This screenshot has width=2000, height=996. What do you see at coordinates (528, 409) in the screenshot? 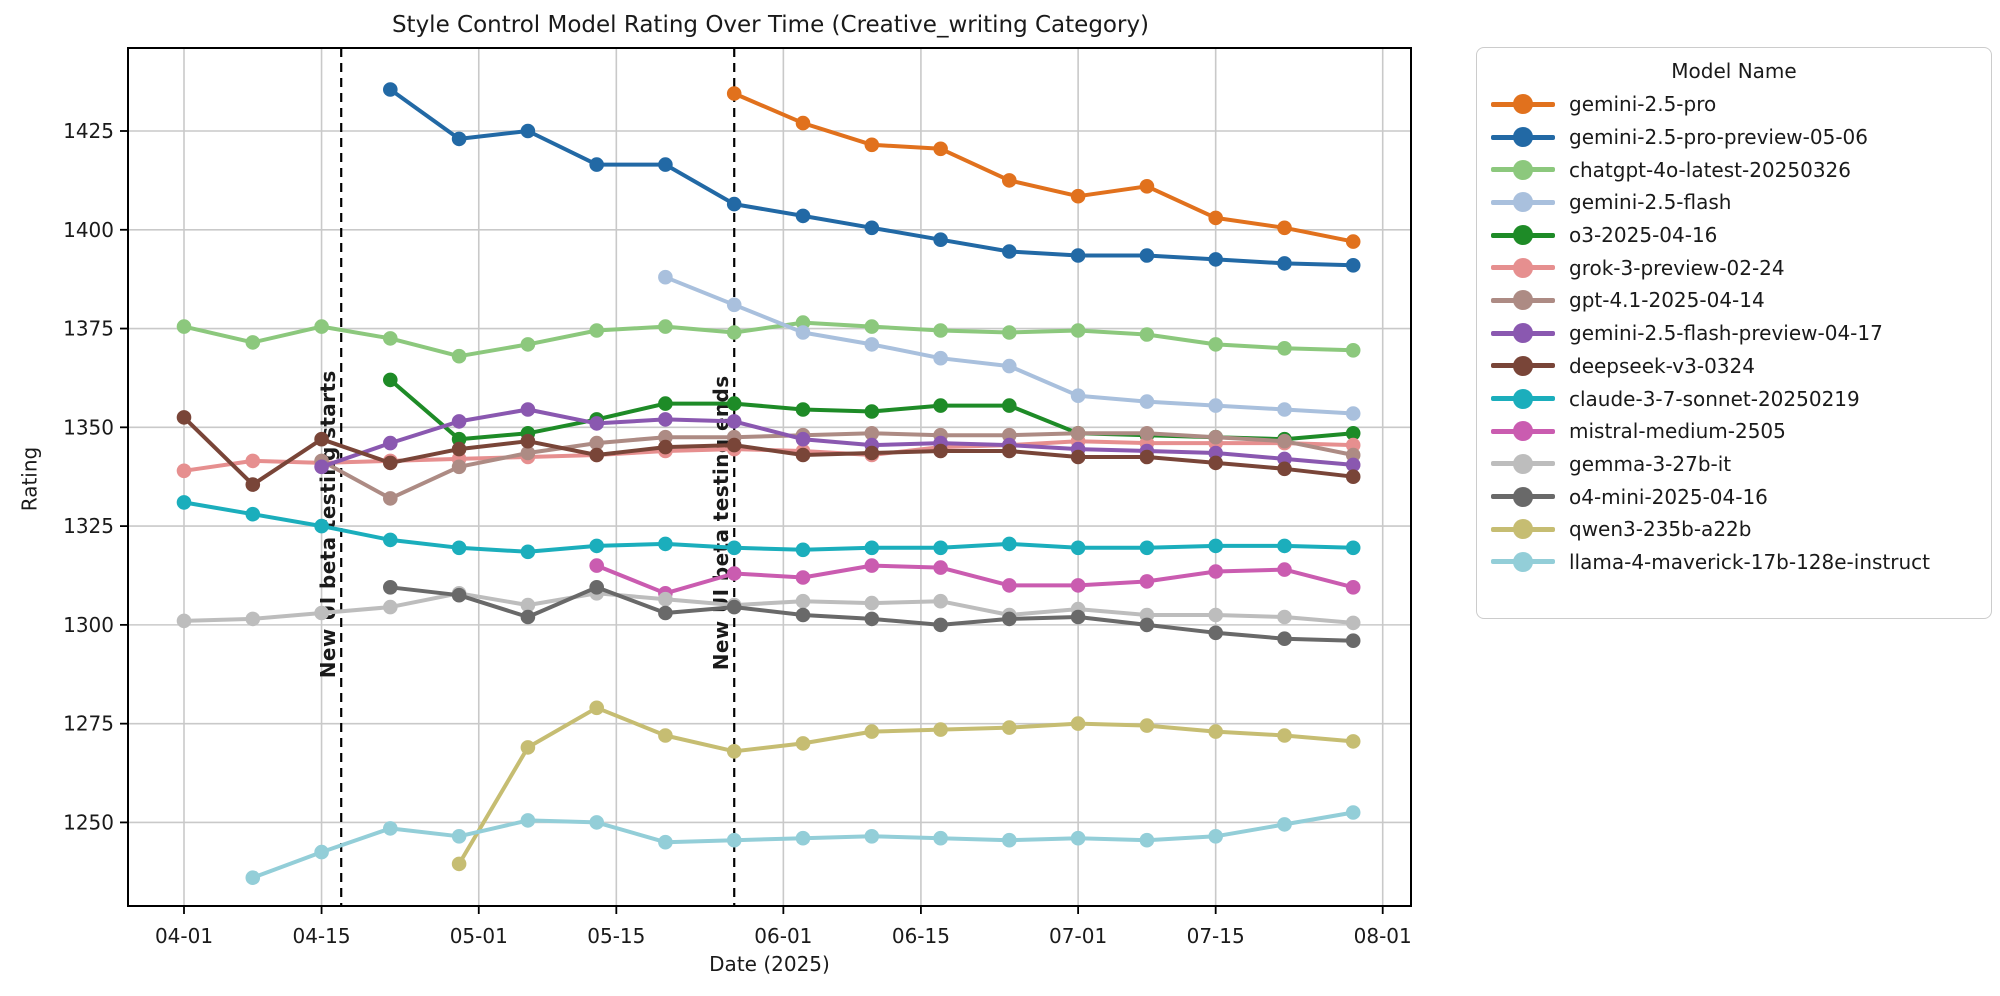
I see `data-point-gemini-2.5-flash-preview-04-17-05-06` at bounding box center [528, 409].